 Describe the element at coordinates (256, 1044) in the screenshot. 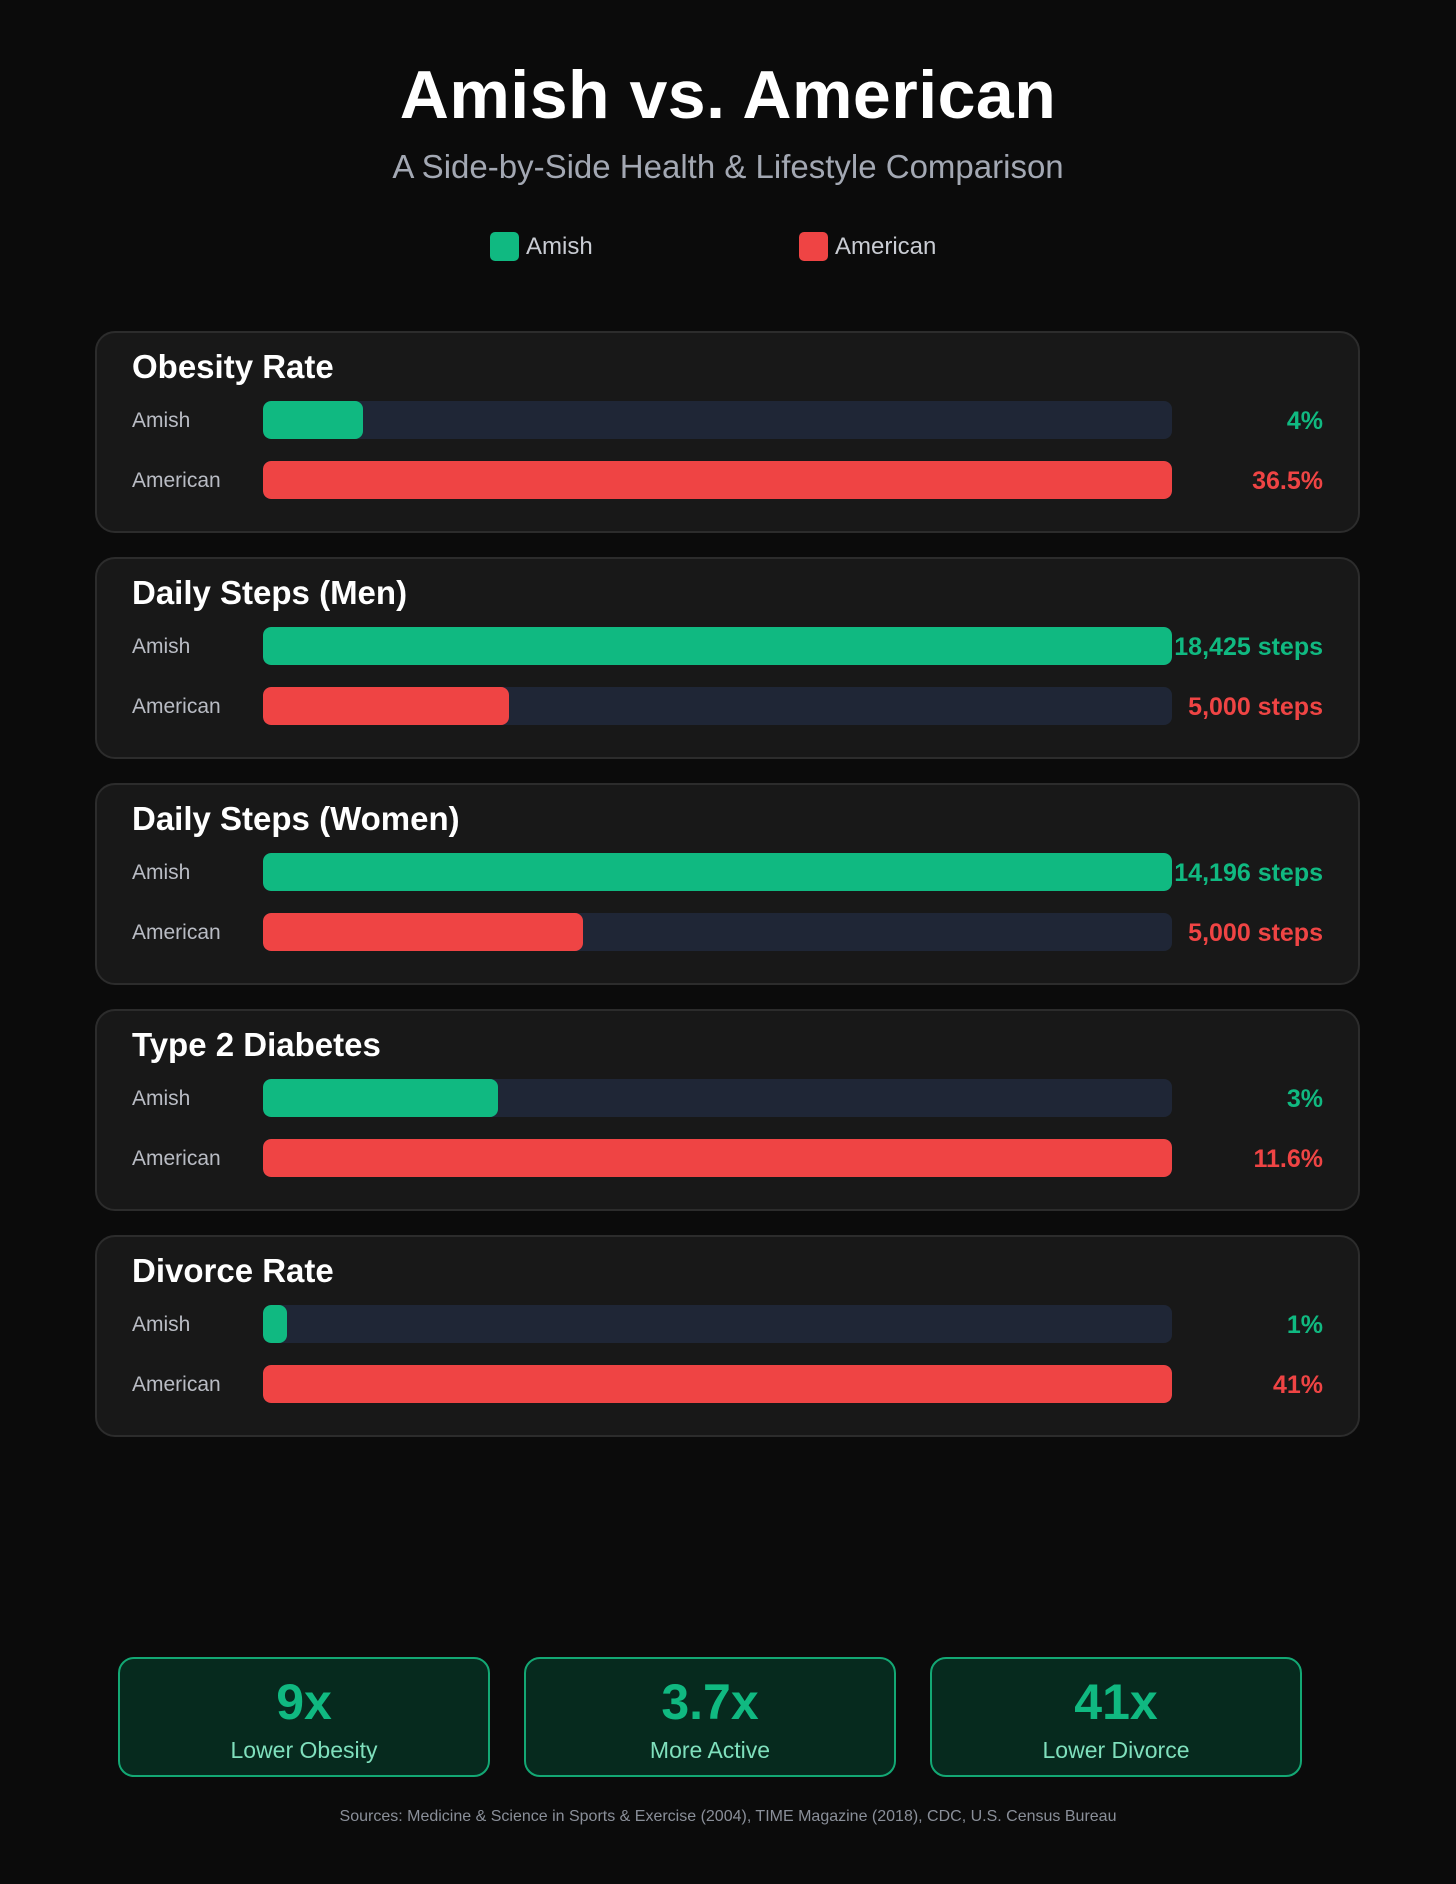

I see `panel-title: Type 2 Diabetes` at that location.